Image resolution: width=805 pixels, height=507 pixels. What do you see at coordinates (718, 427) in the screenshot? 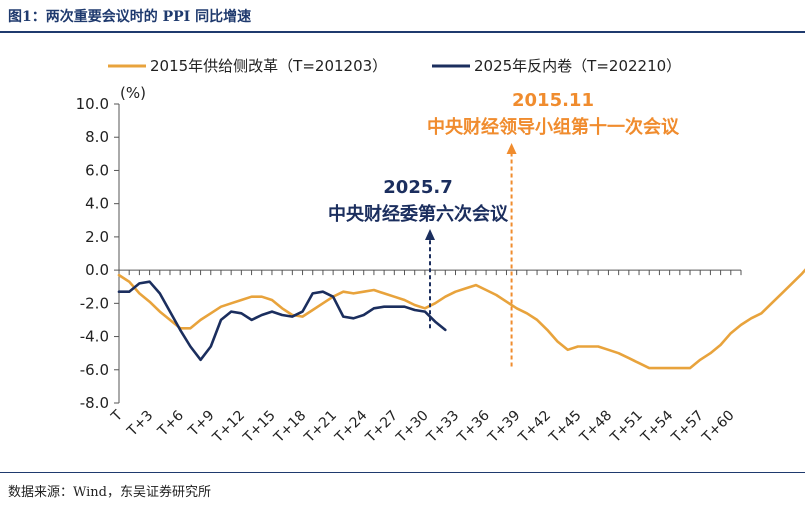
I see `x-tick-label: T+60` at bounding box center [718, 427].